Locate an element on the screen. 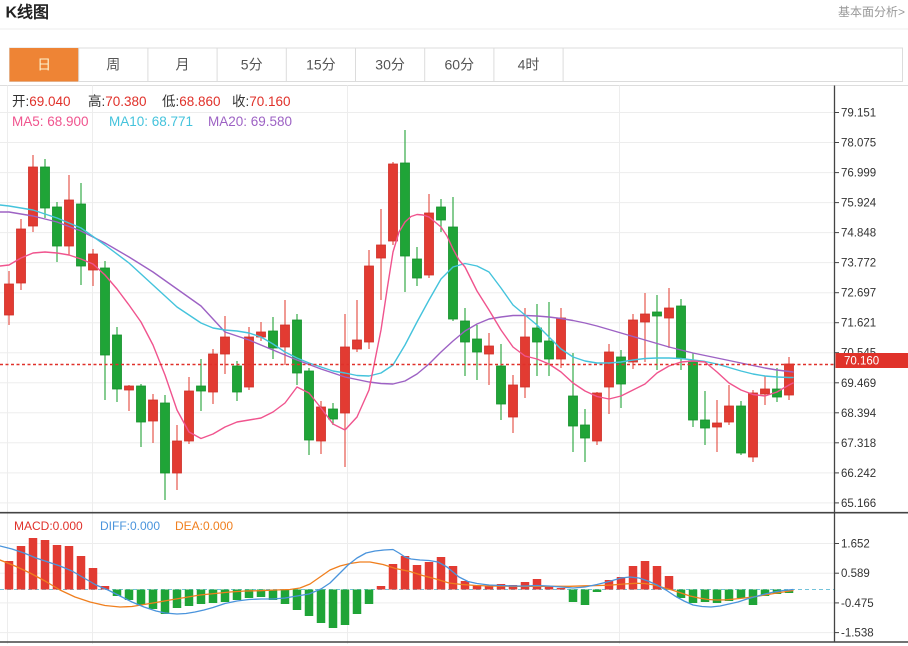 The image size is (908, 646). svg-text: 65.166 is located at coordinates (858, 504).